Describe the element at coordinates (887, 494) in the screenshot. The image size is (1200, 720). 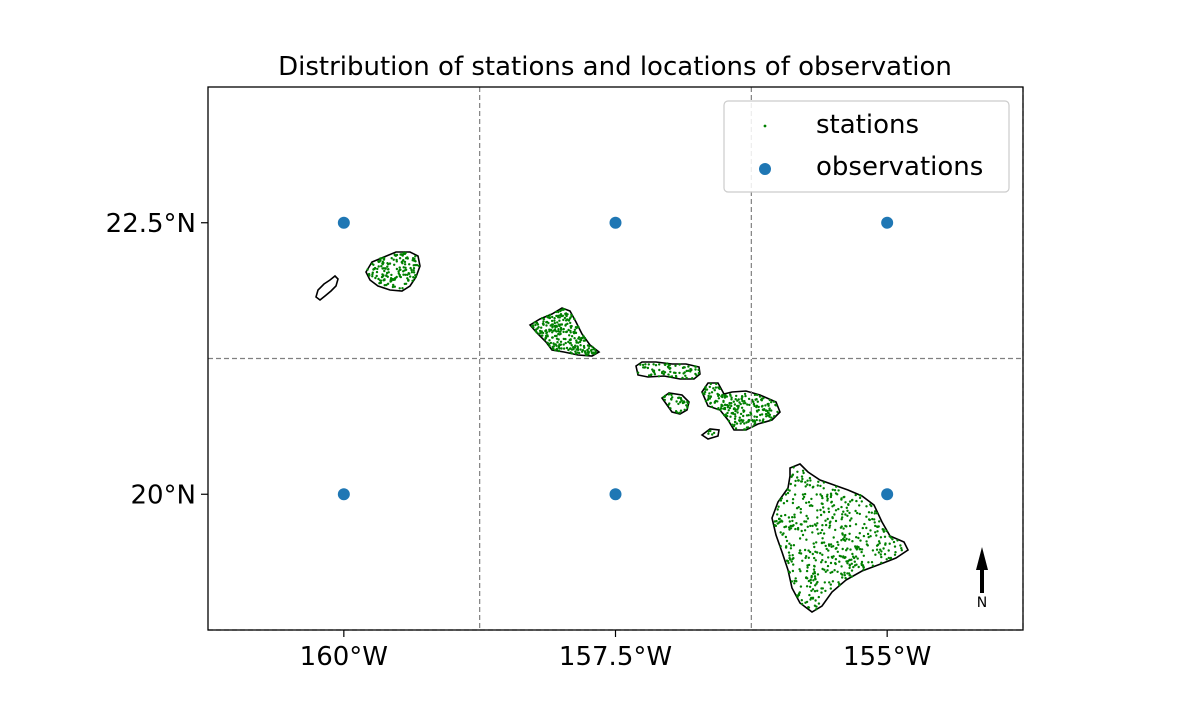
I see `observation-point` at that location.